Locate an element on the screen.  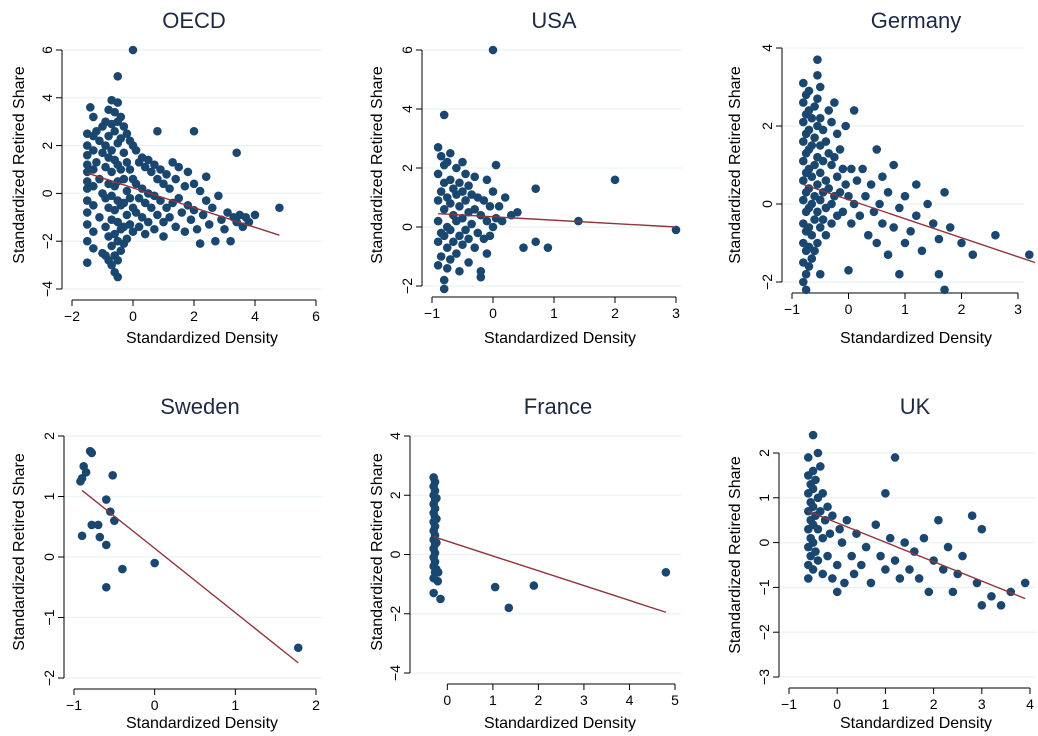
y-tick-label: 4 is located at coordinates (47, 98).